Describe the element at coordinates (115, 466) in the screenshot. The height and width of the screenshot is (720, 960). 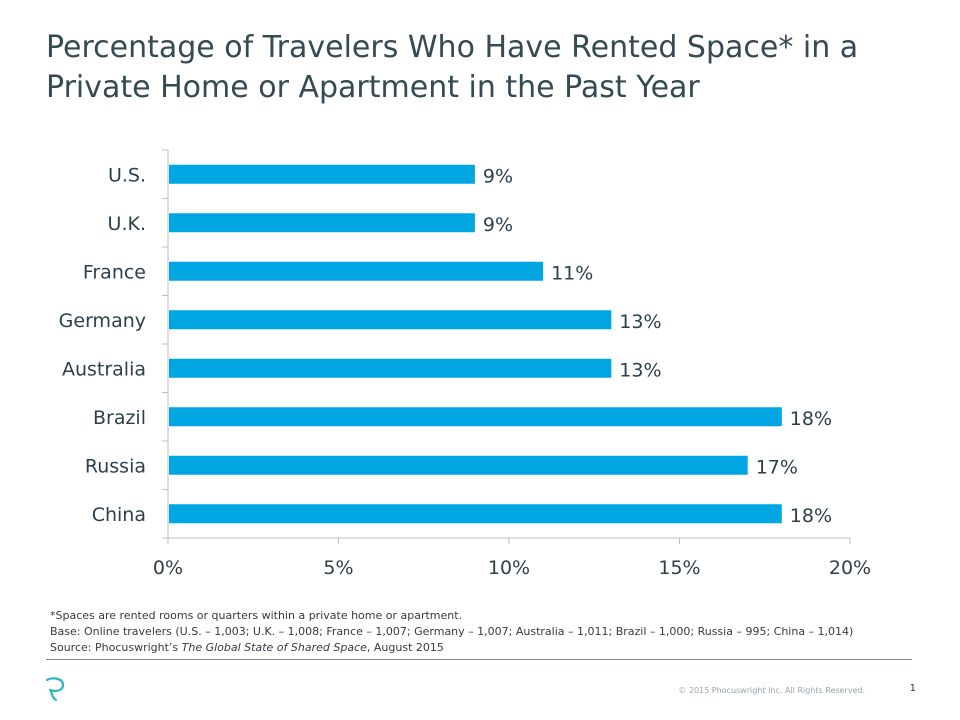
I see `category-label: Russia` at that location.